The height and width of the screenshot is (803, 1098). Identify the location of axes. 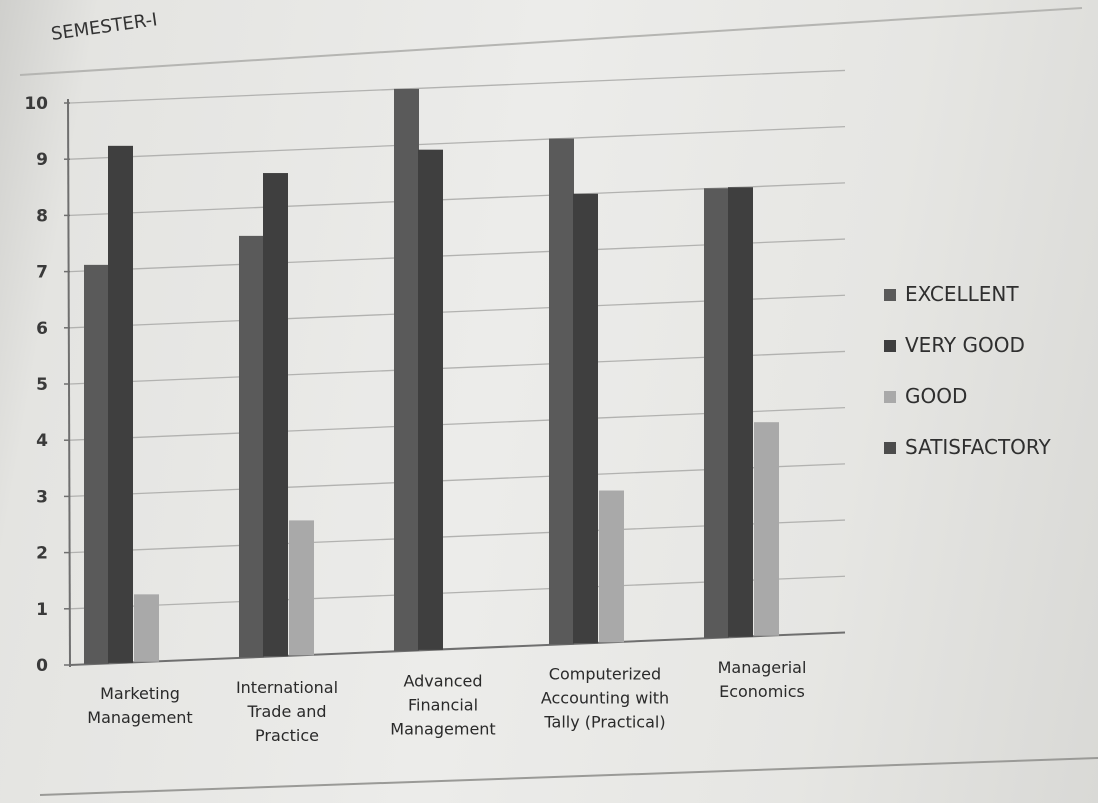
(69, 383).